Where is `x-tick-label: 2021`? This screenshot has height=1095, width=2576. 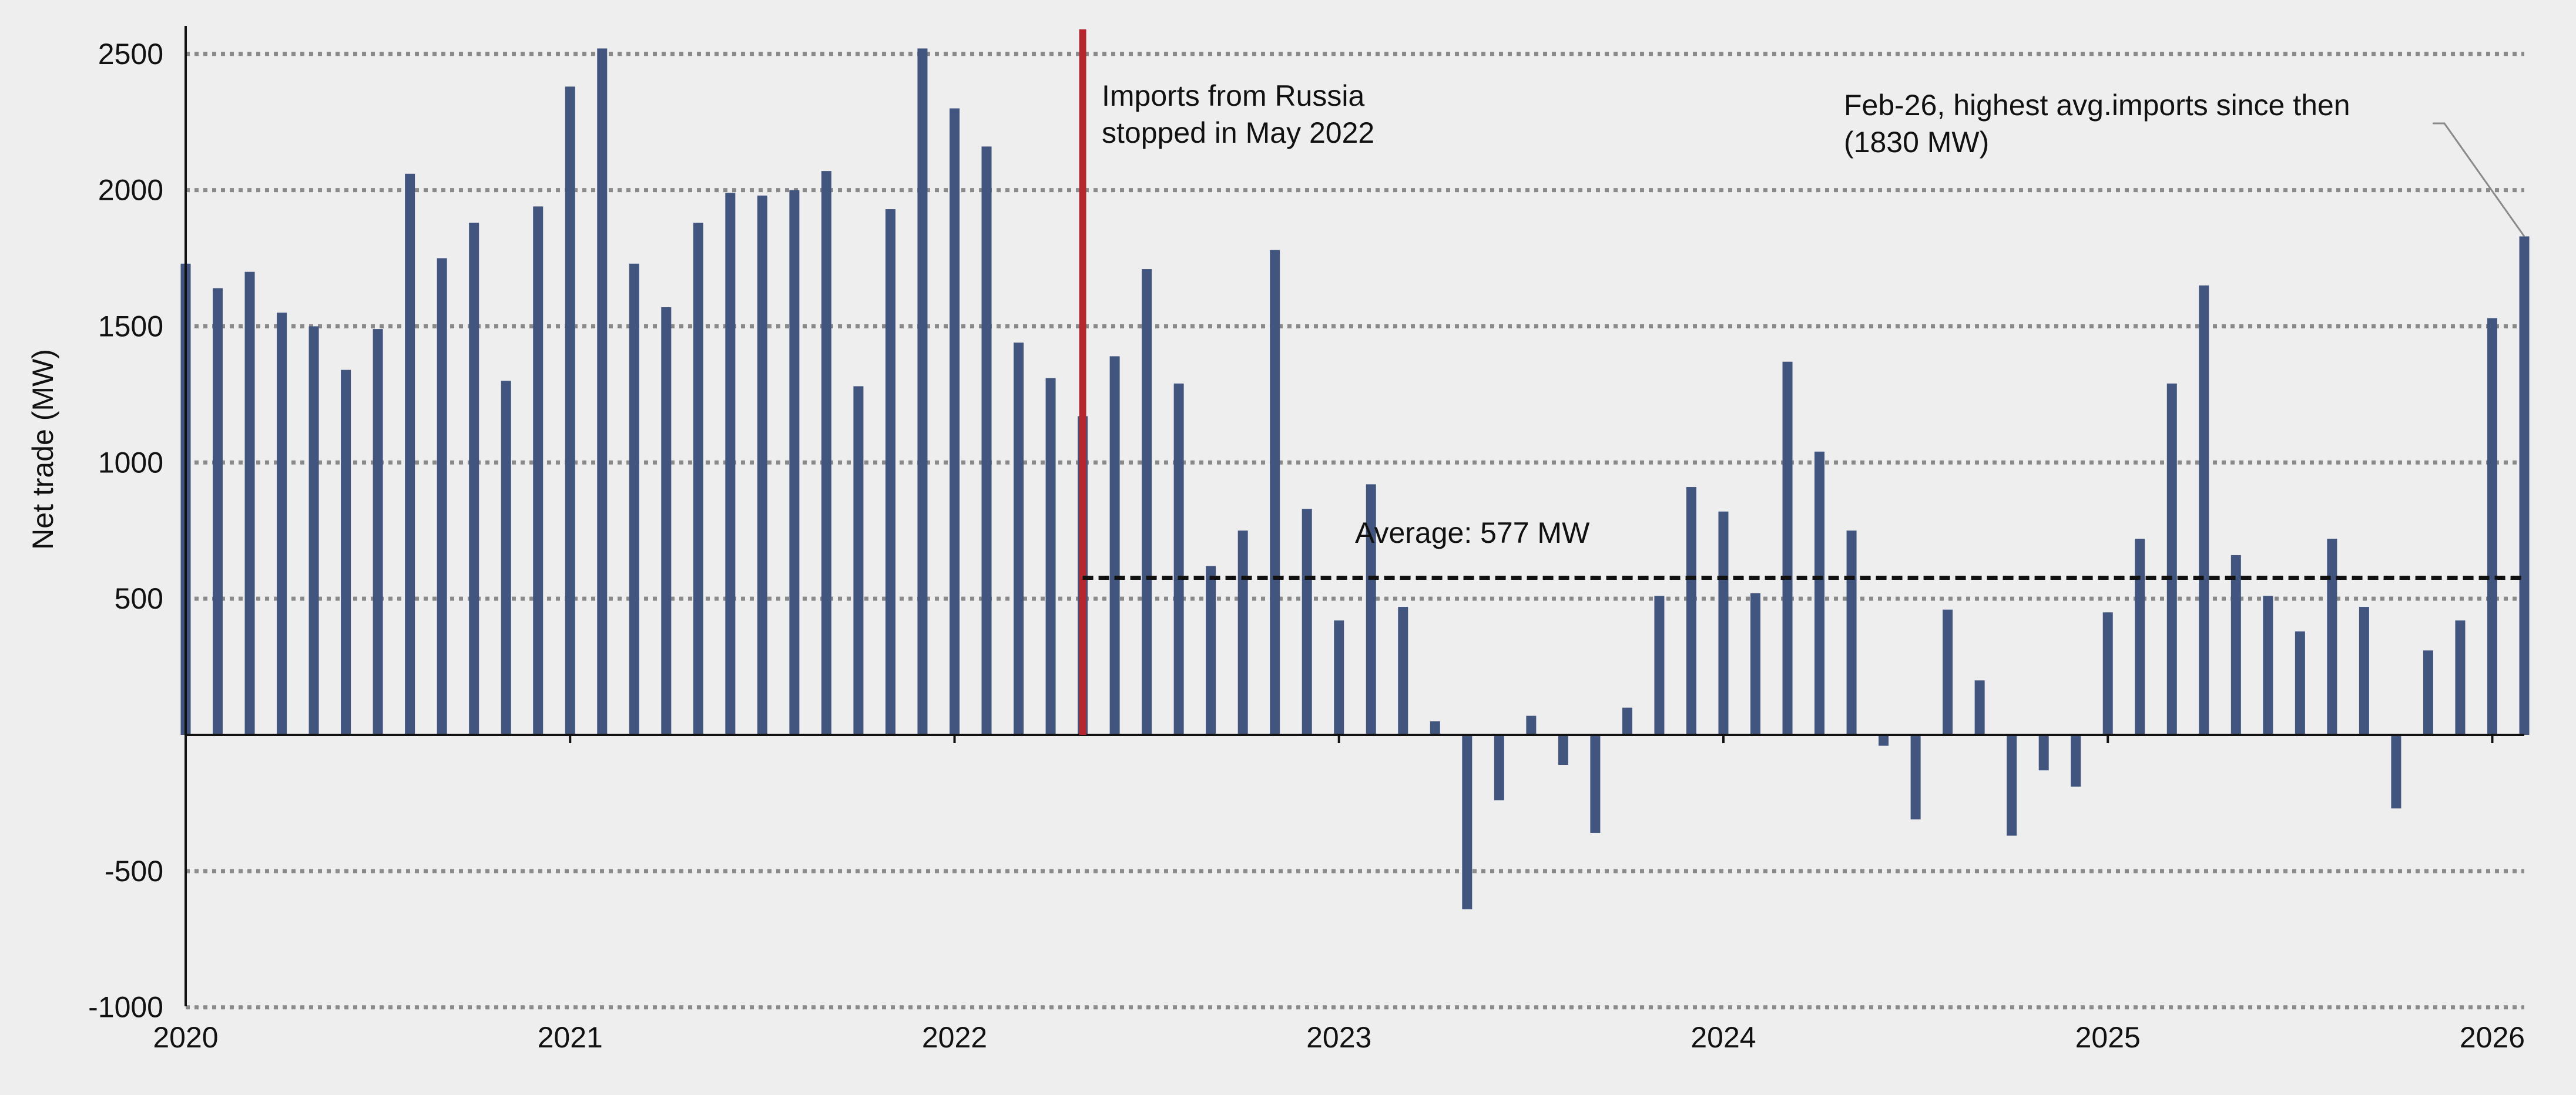
x-tick-label: 2021 is located at coordinates (570, 1037).